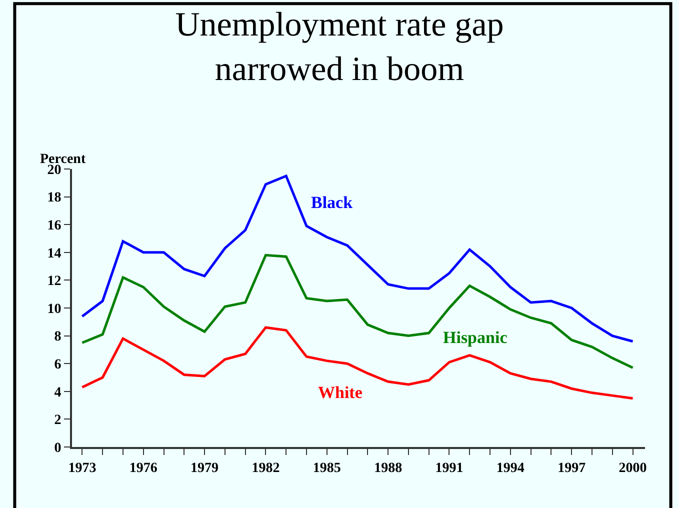  I want to click on x-tick-label: 1979, so click(204, 468).